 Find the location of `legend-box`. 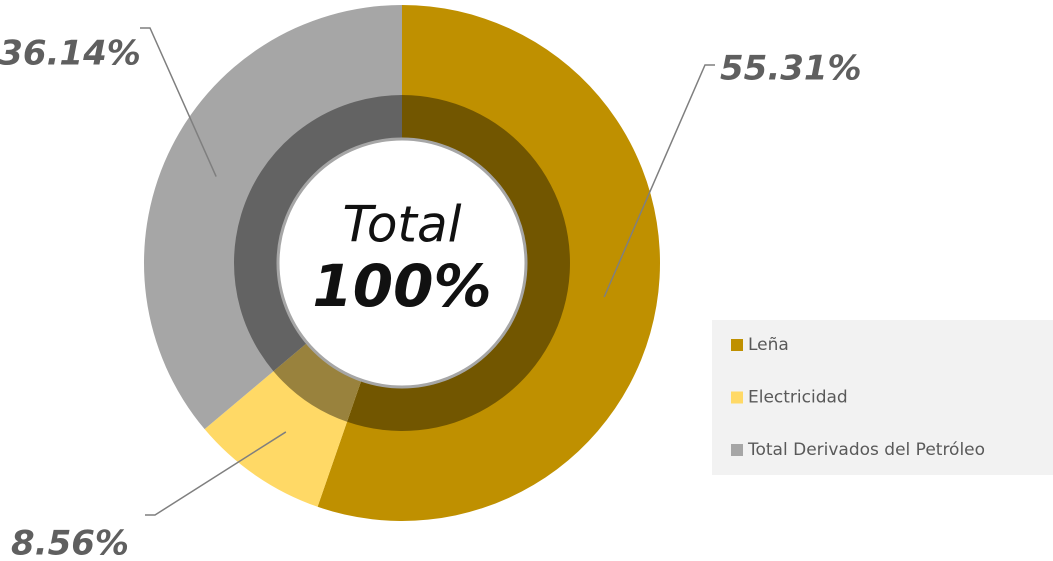

legend-box is located at coordinates (882, 397).